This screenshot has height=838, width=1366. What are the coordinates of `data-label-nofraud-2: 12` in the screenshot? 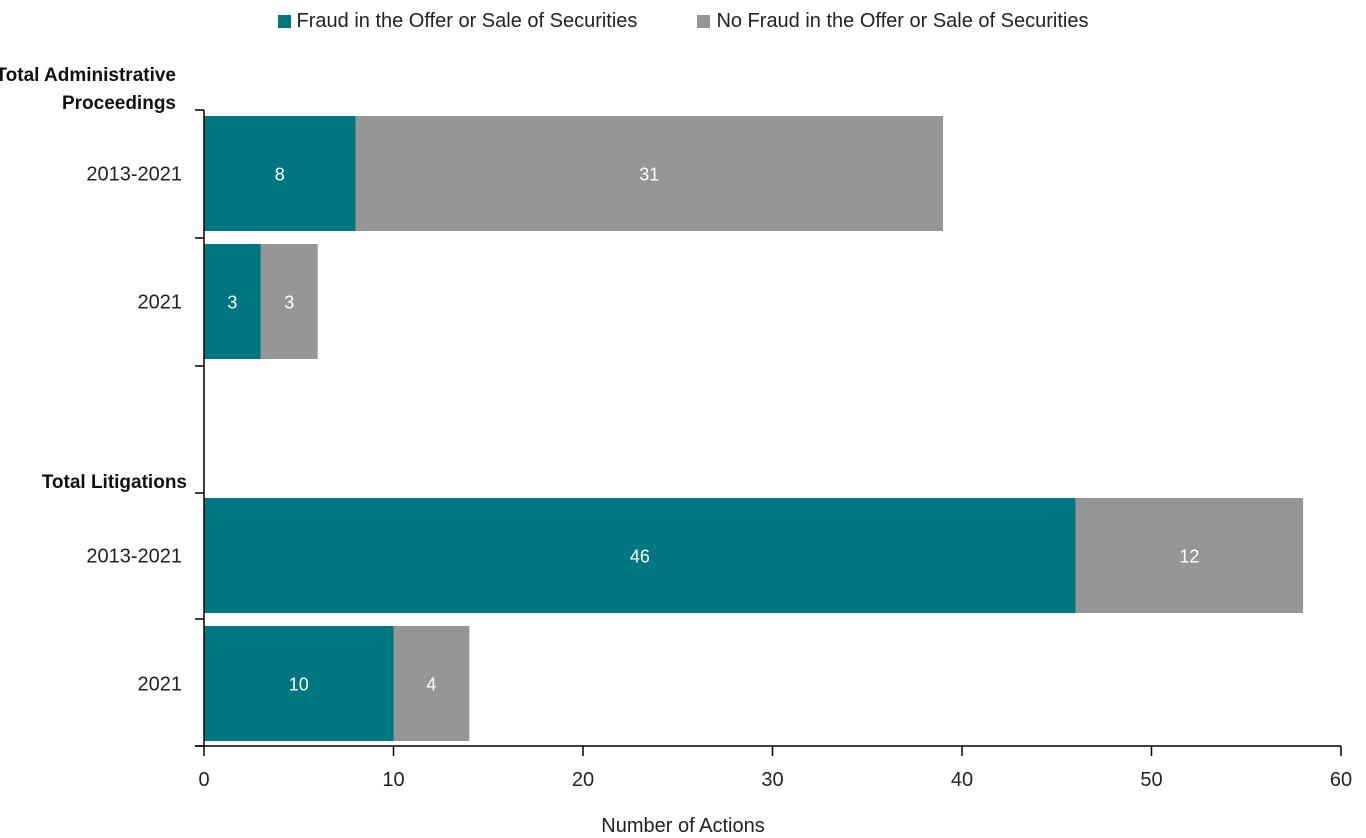 It's located at (1189, 557).